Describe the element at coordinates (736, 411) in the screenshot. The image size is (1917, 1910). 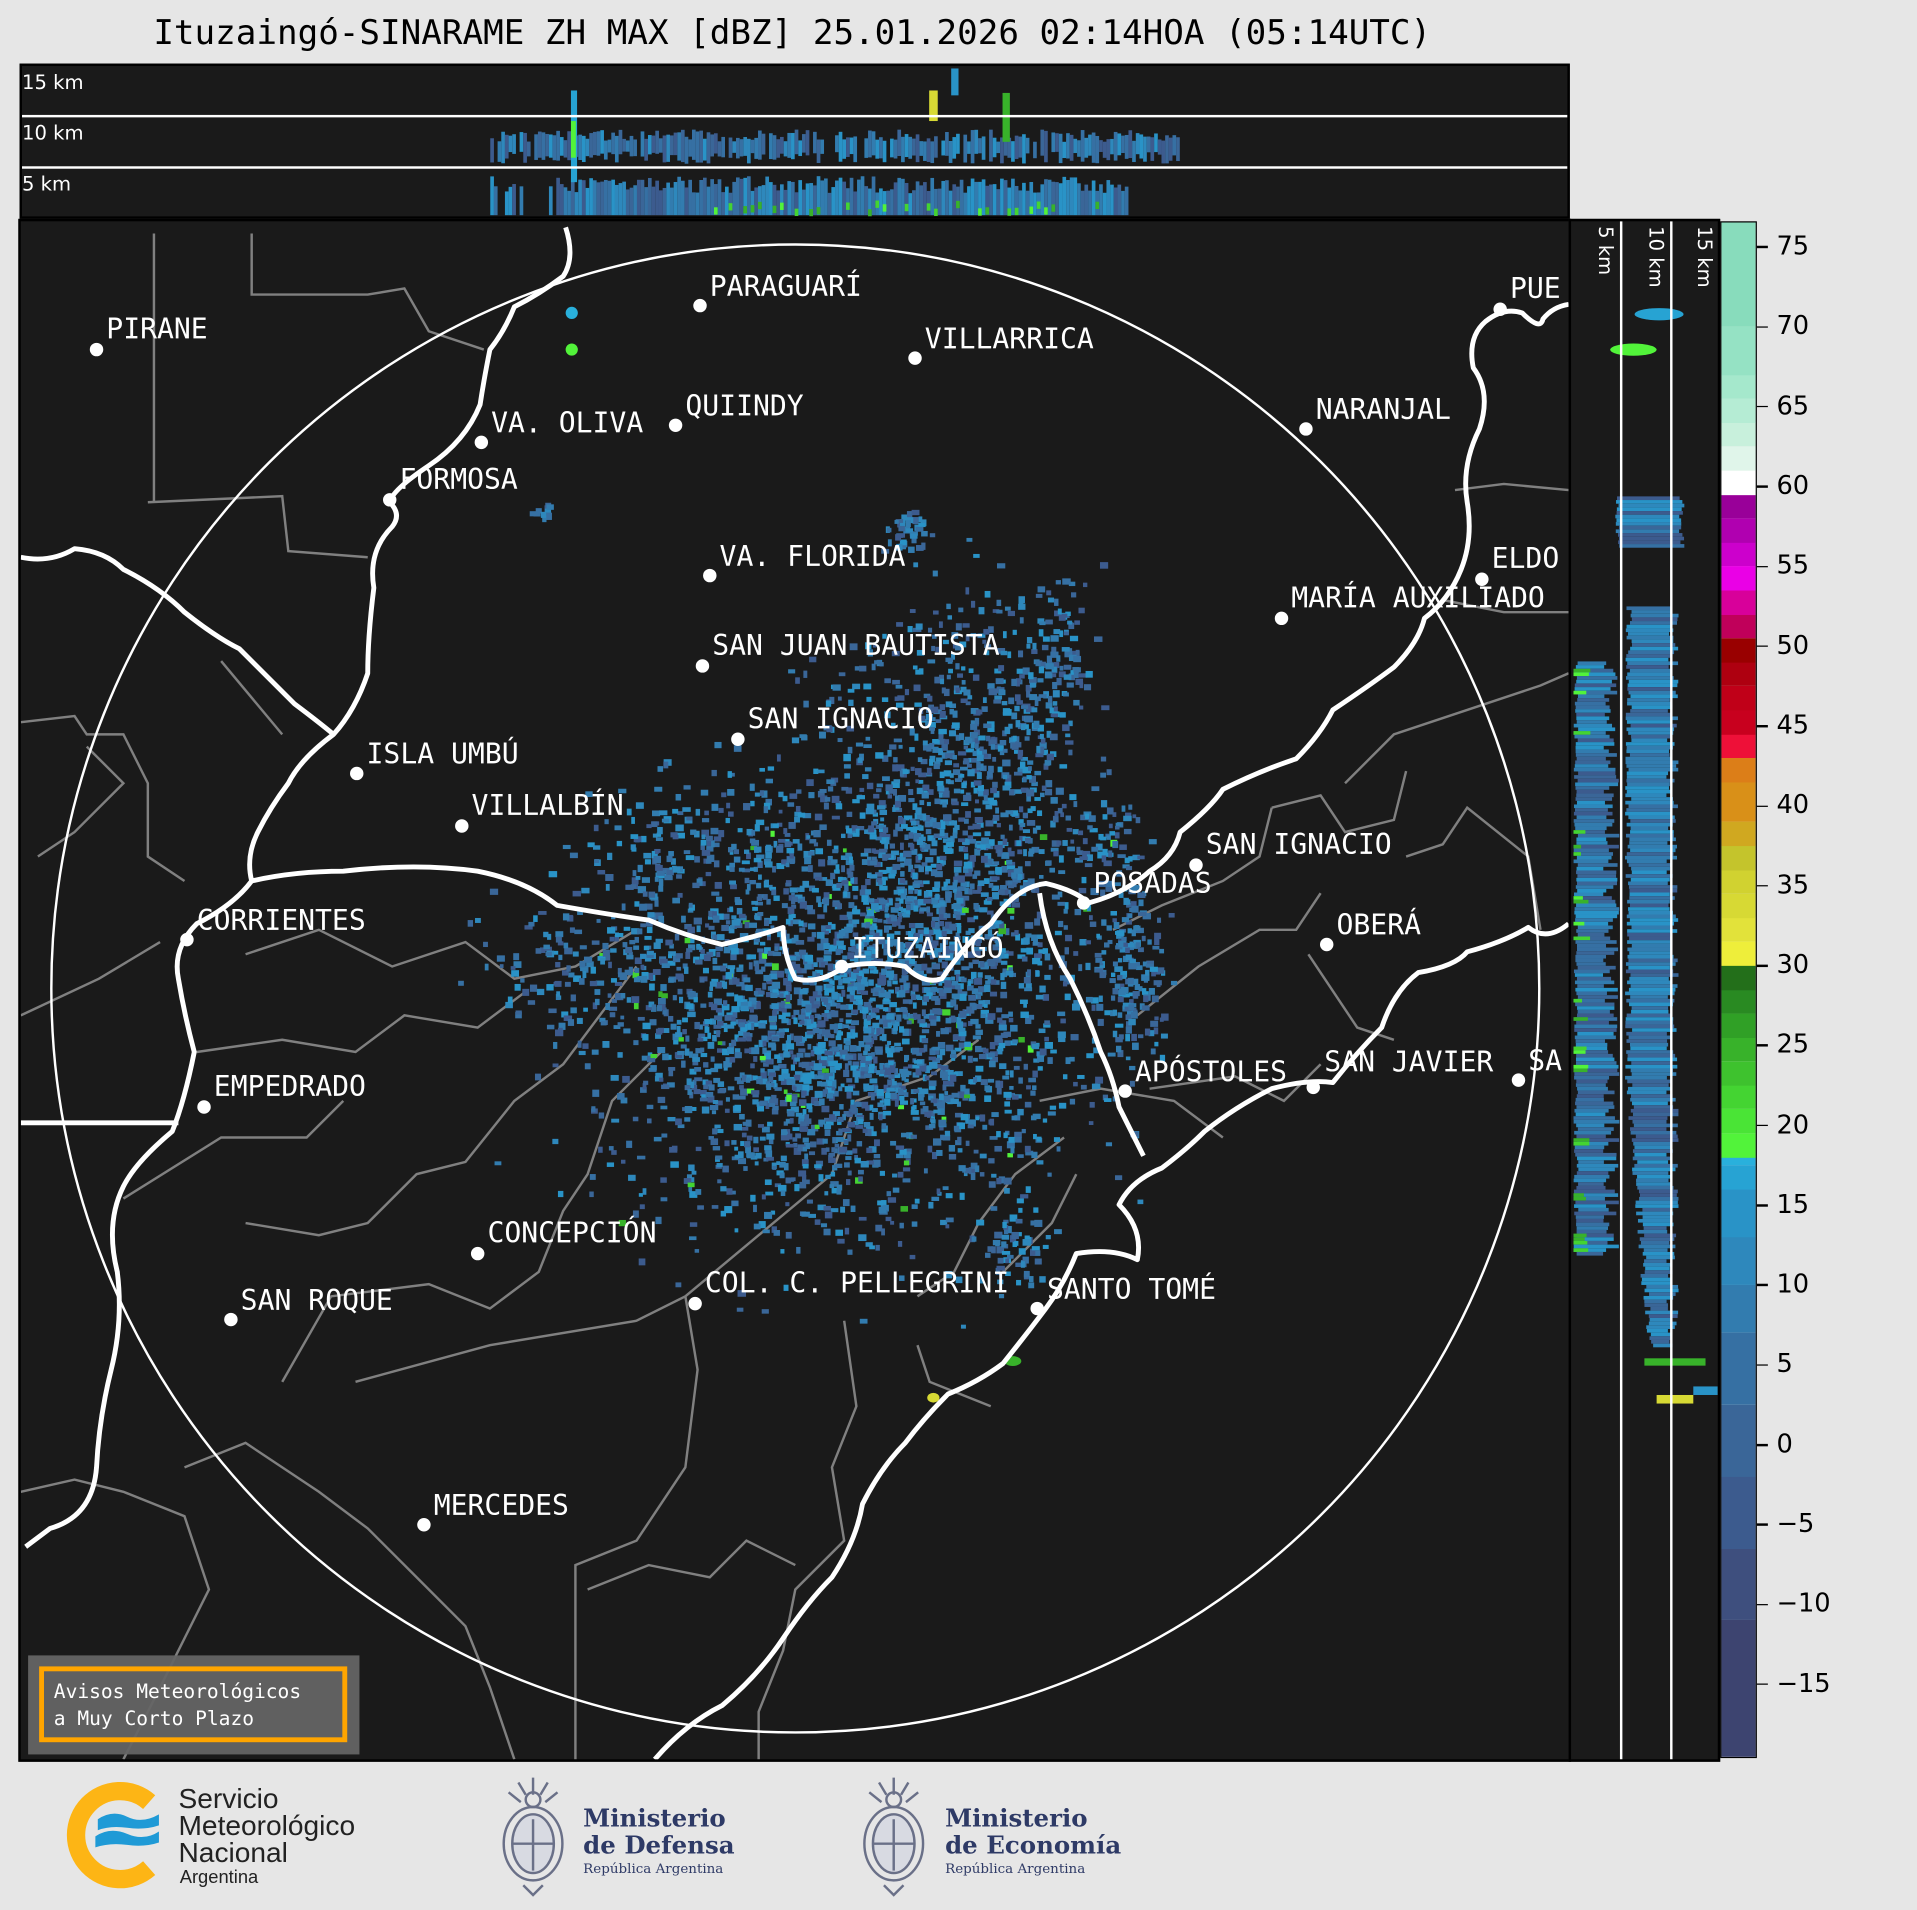
I see `city-marker: QUIINDY` at that location.